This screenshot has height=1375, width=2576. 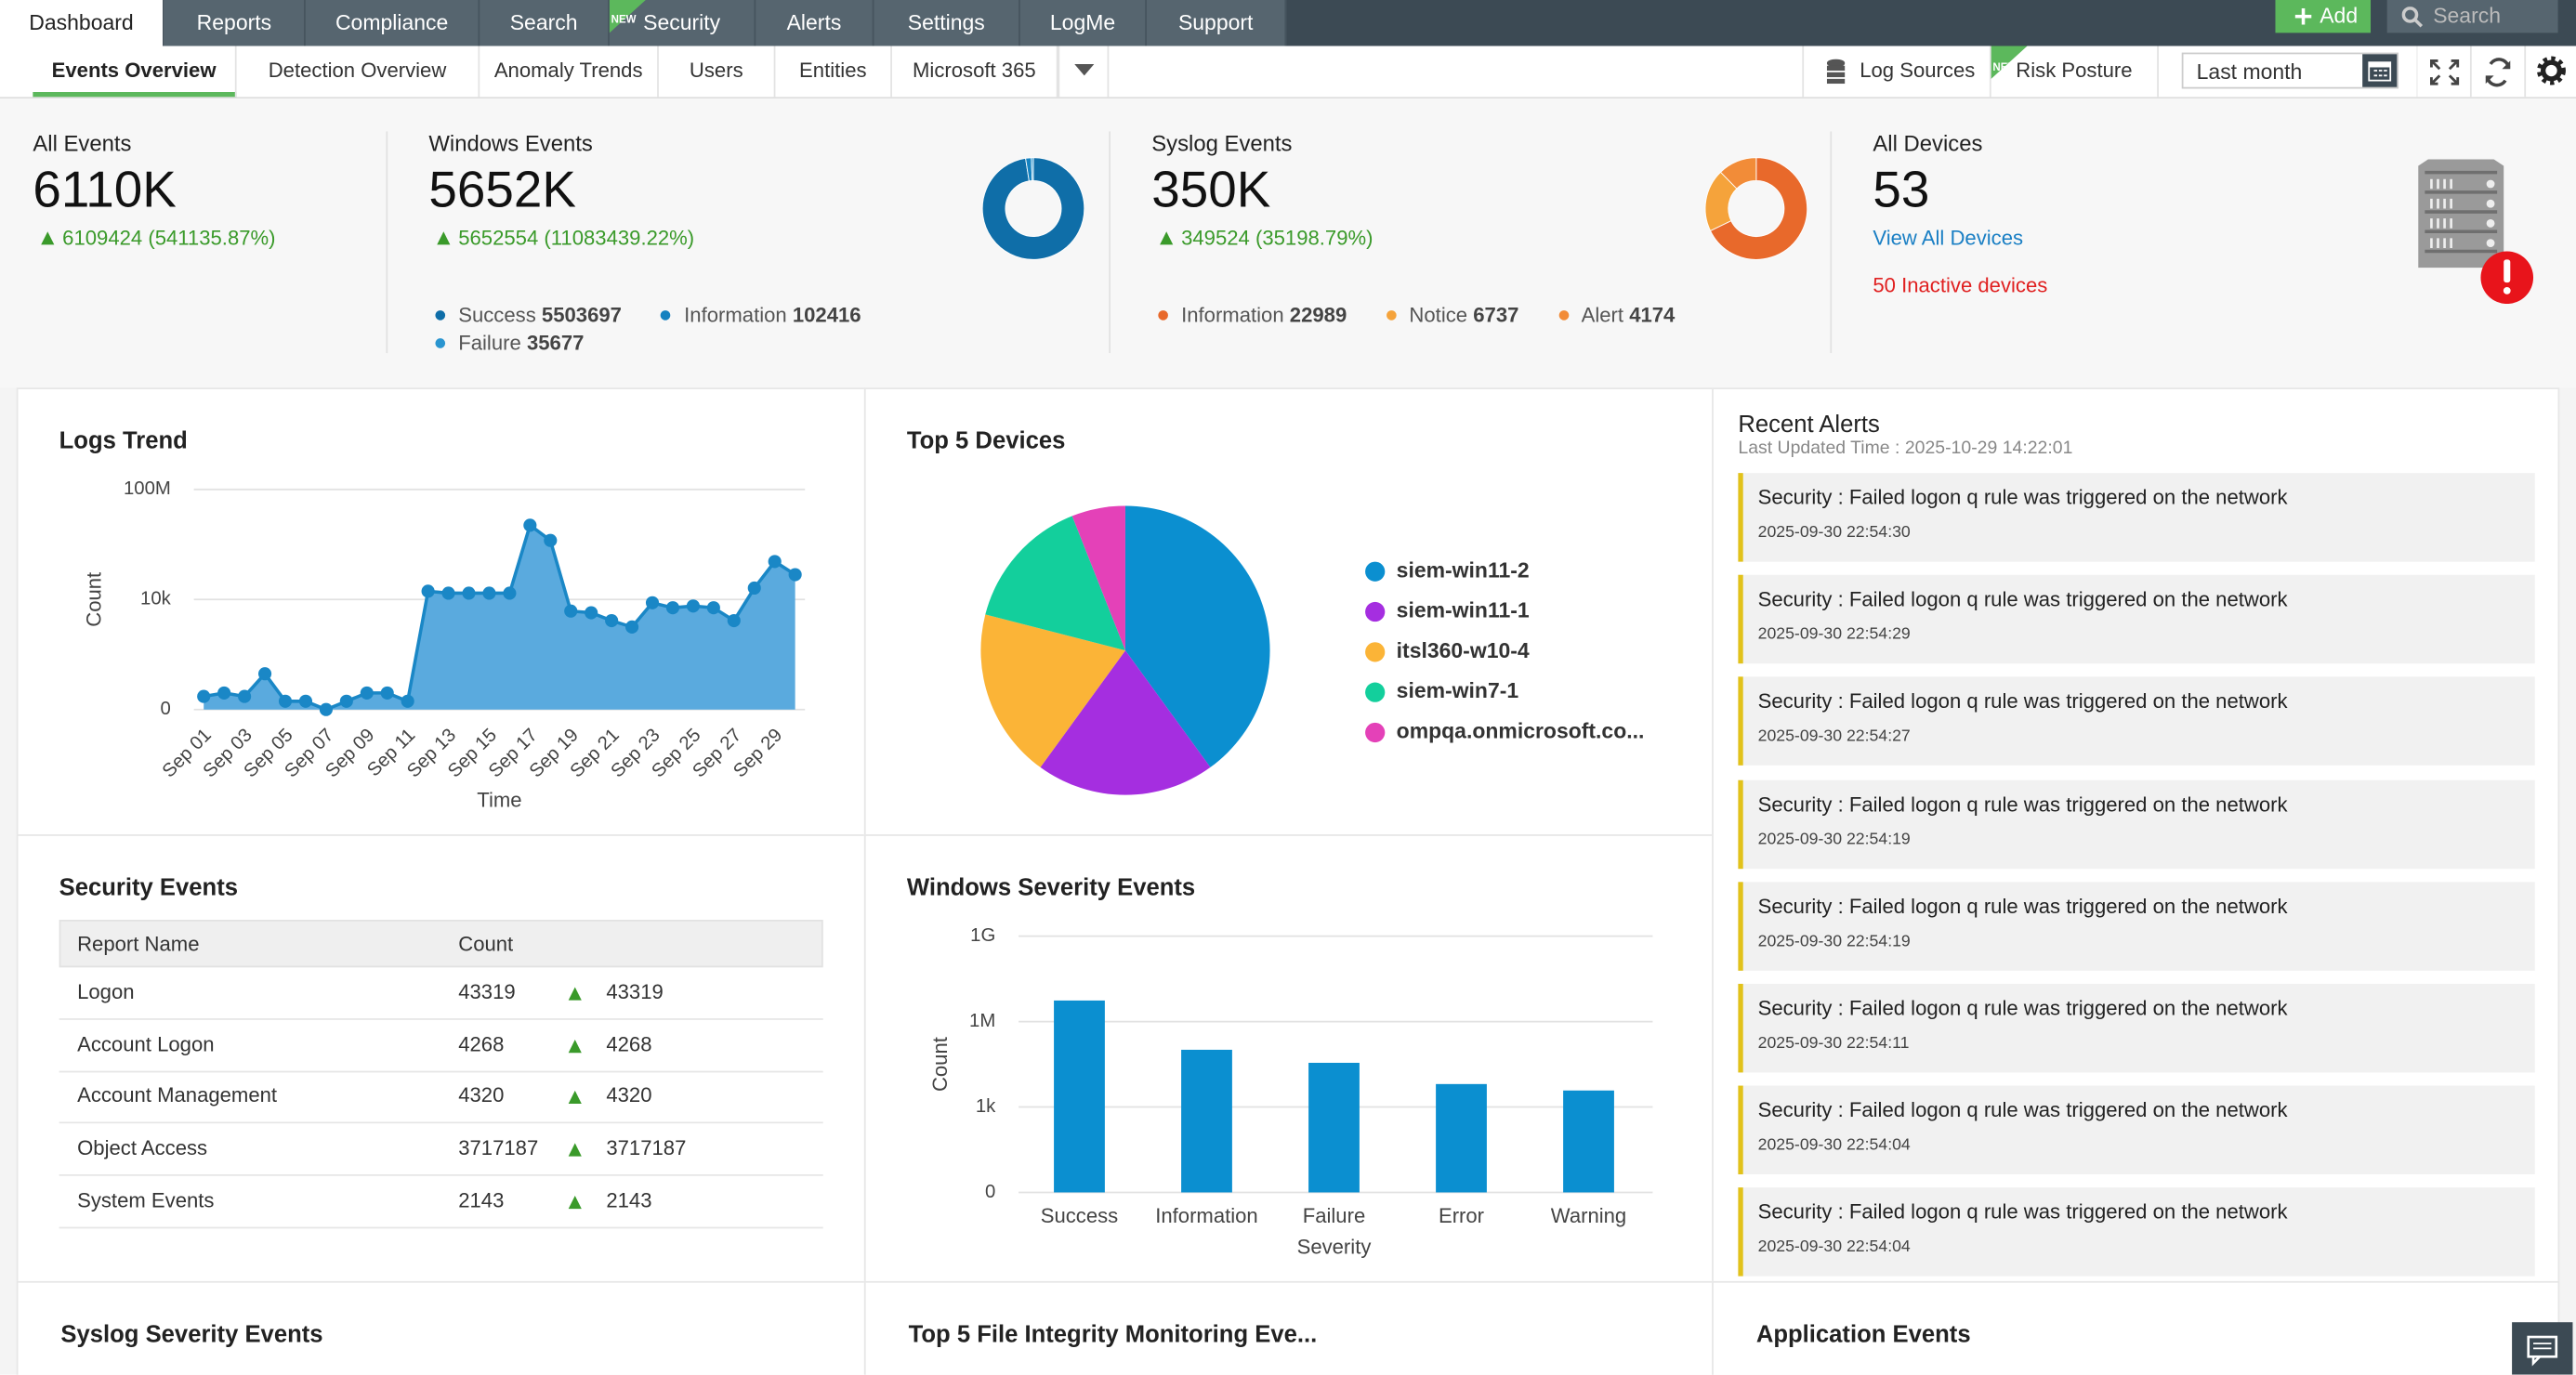 I want to click on sub-tab: Events Overview, so click(x=134, y=72).